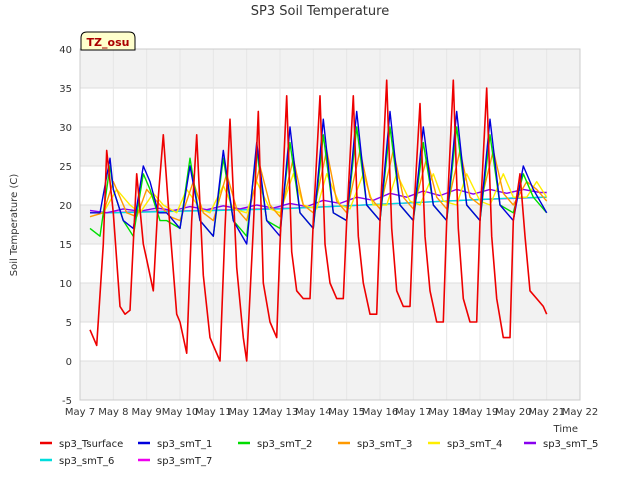  Describe the element at coordinates (565, 429) in the screenshot. I see `x-axis-title: Time` at that location.